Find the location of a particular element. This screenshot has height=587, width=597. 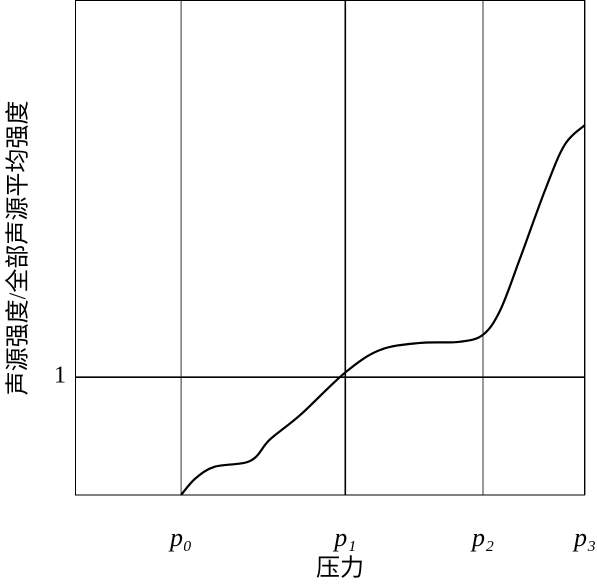

x-tick-label: p₂ is located at coordinates (482, 537).